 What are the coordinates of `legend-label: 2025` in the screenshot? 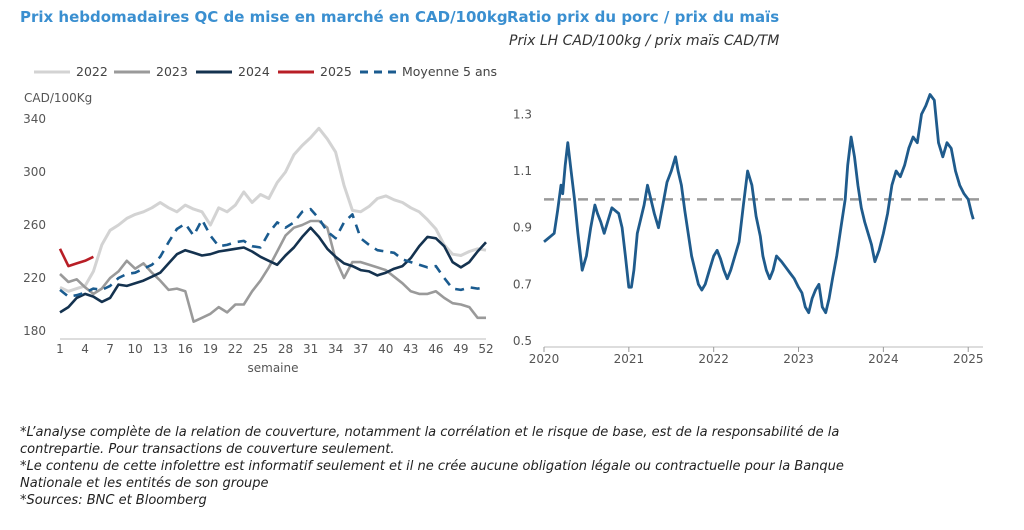 It's located at (336, 71).